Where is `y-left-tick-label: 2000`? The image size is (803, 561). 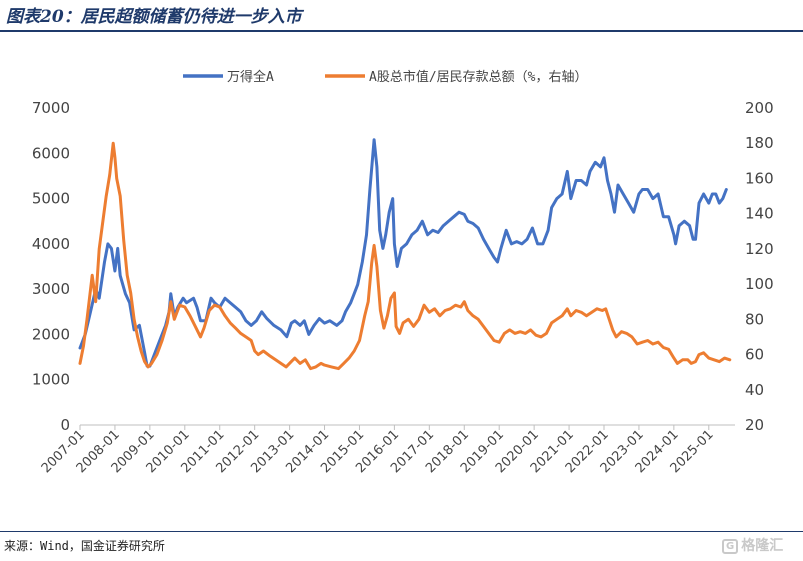 y-left-tick-label: 2000 is located at coordinates (51, 334).